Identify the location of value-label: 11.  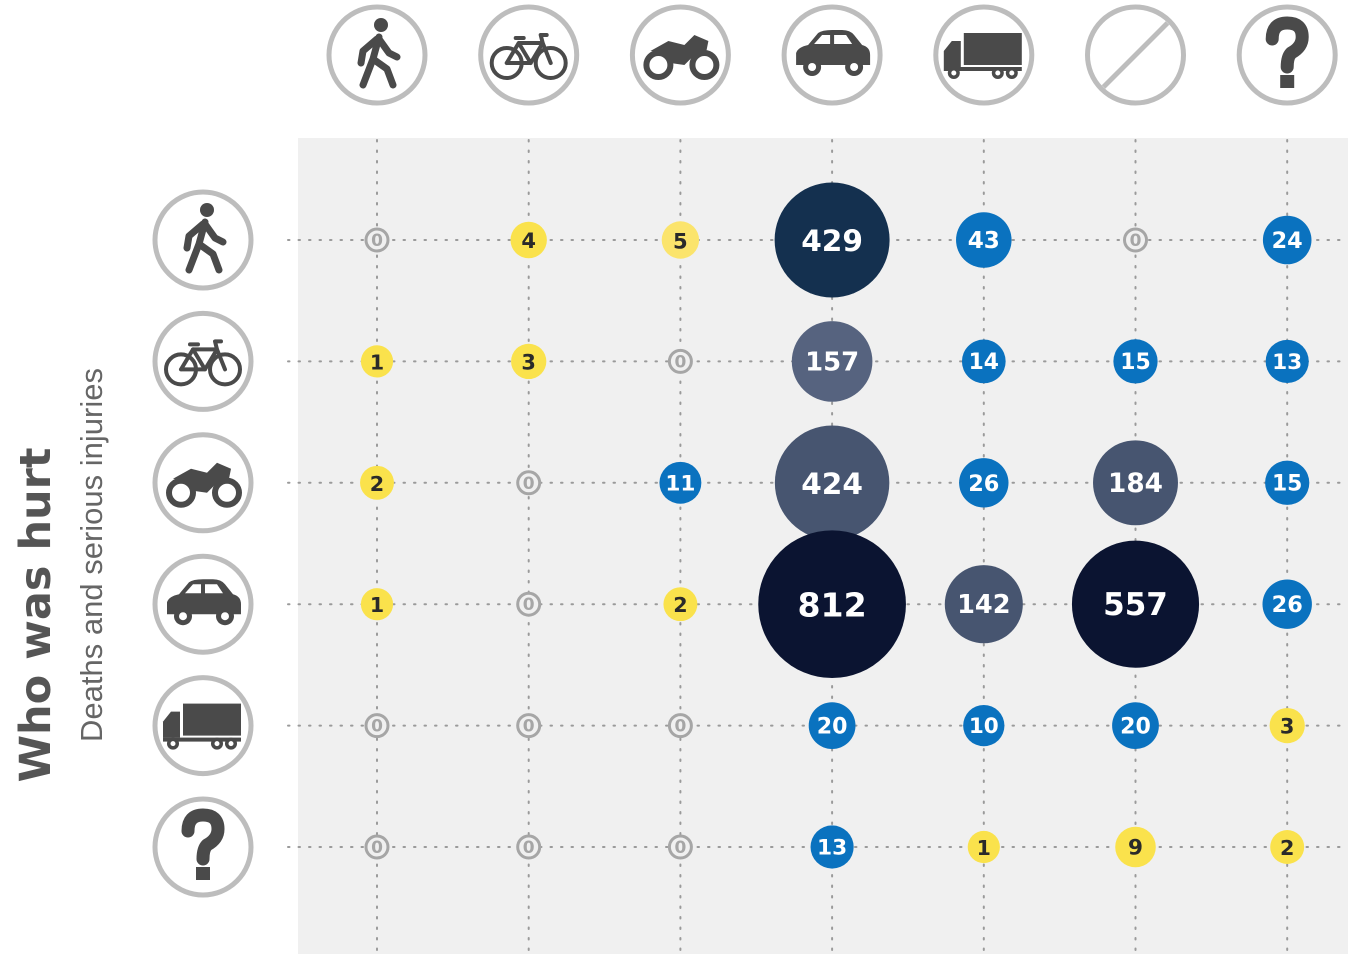
(680, 483).